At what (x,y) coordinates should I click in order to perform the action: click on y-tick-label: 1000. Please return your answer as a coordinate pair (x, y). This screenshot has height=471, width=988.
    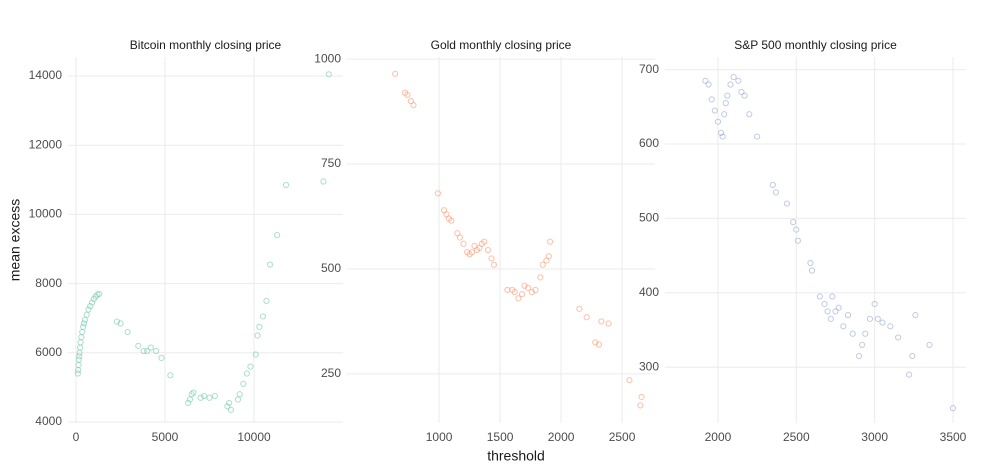
    Looking at the image, I should click on (327, 58).